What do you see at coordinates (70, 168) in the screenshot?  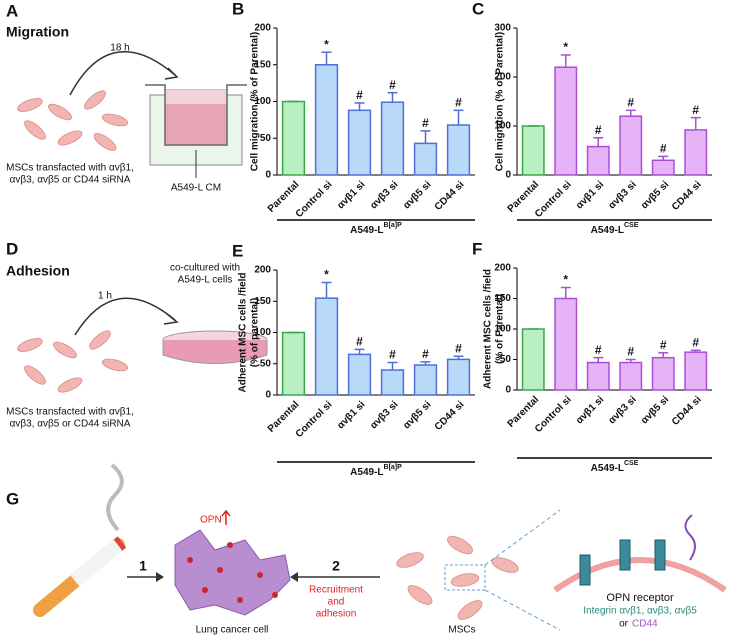 I see `caption: MSCs transfacted with αvβ1,` at bounding box center [70, 168].